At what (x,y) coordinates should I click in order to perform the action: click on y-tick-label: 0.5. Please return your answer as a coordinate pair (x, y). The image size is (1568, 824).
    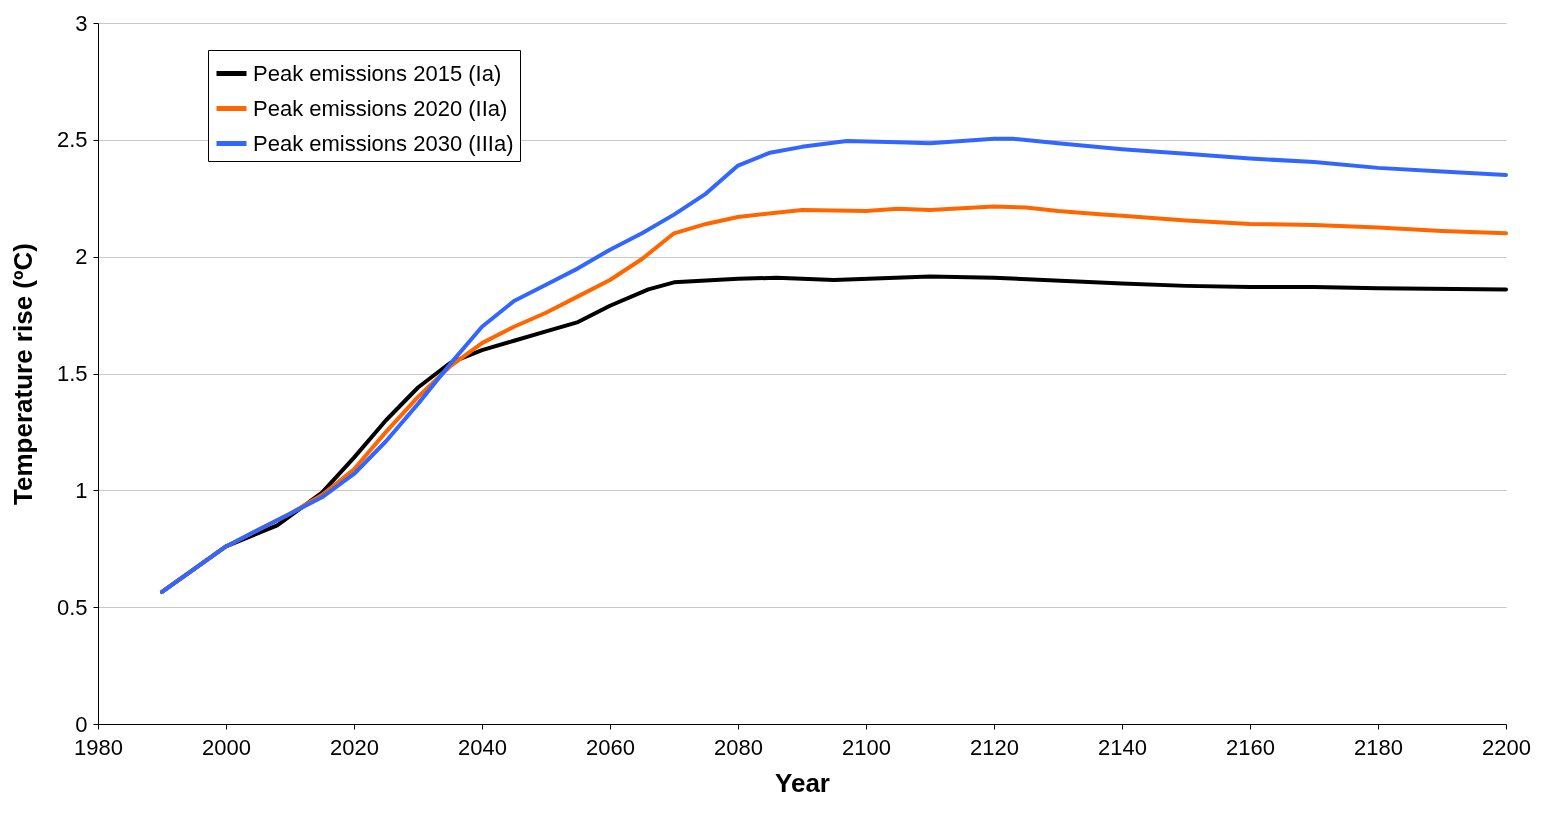
    Looking at the image, I should click on (72, 607).